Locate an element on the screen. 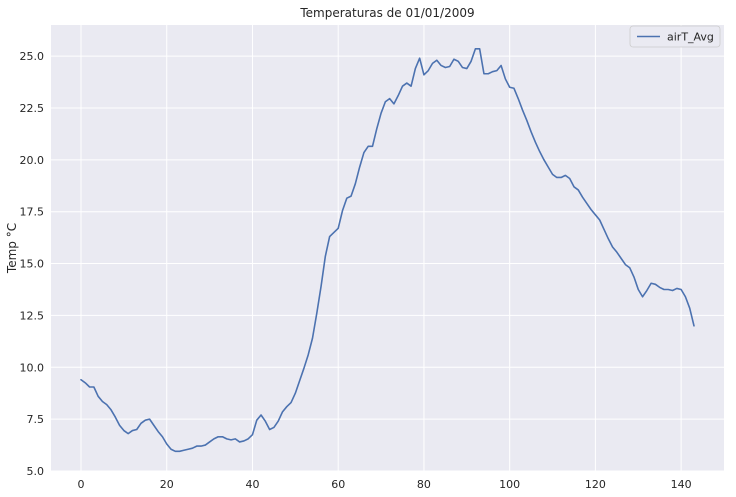 This screenshot has height=497, width=736. chart-title: Temperaturas de 01/01/2009 is located at coordinates (386, 13).